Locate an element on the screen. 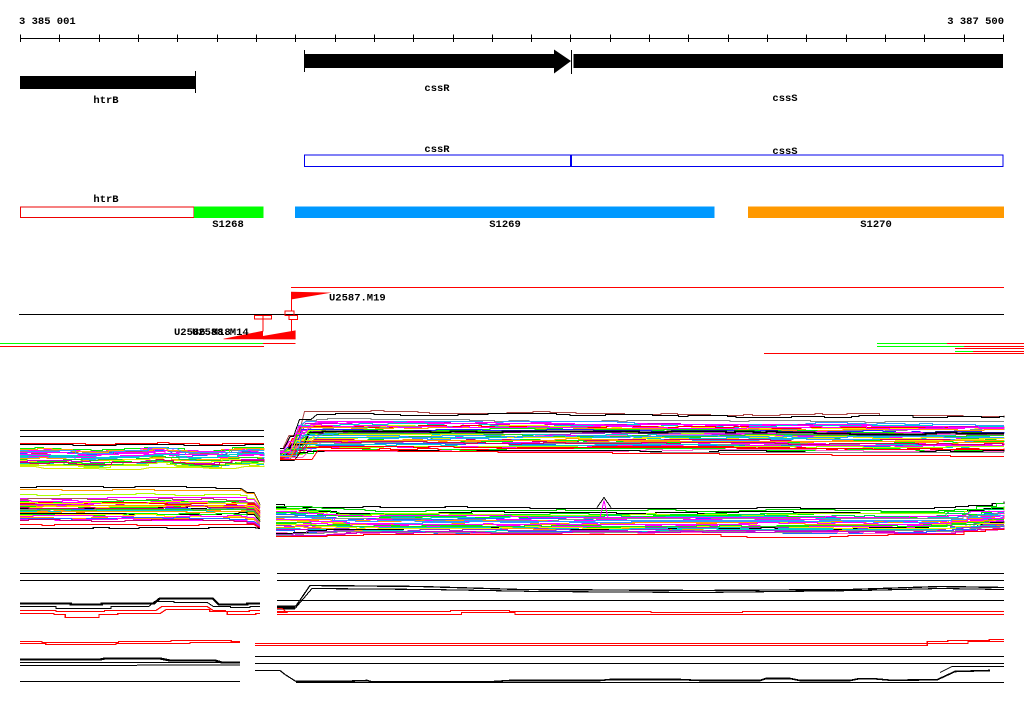 This screenshot has width=1024, height=714. svg-text: S1269 is located at coordinates (505, 225).